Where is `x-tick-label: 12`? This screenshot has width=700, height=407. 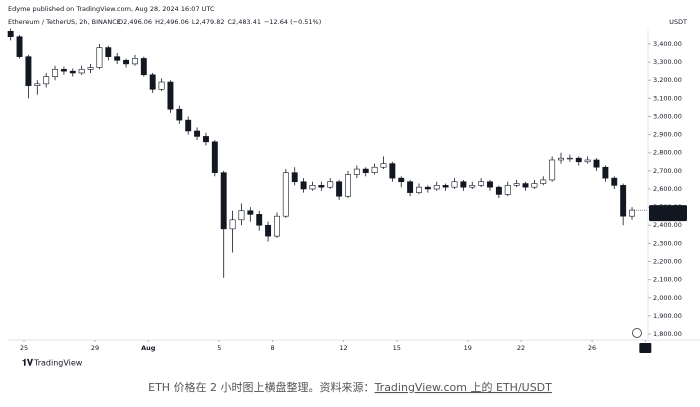
x-tick-label: 12 is located at coordinates (343, 348).